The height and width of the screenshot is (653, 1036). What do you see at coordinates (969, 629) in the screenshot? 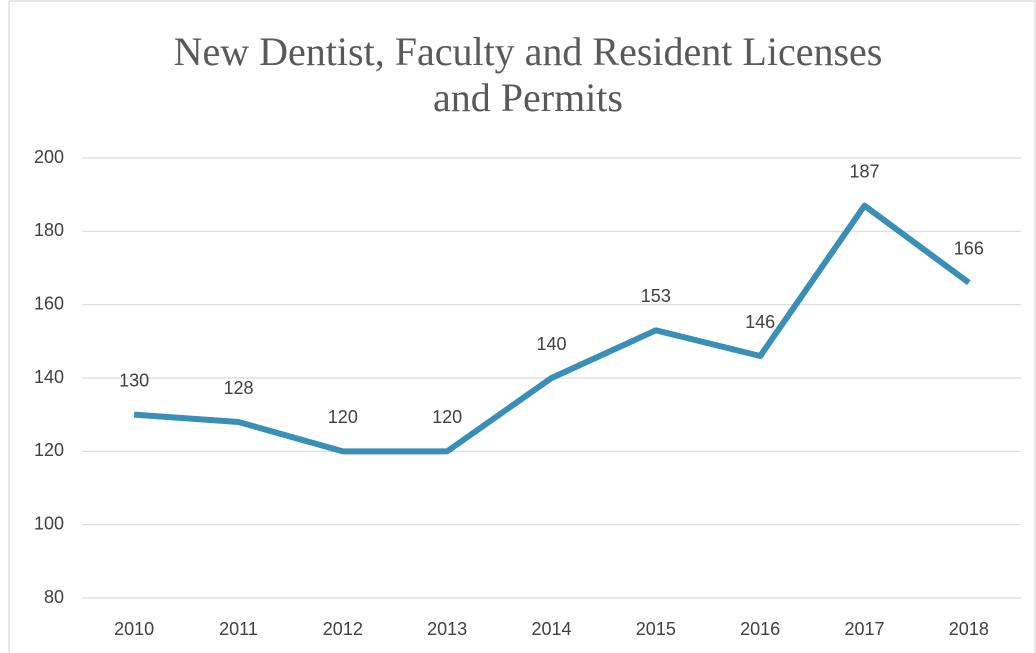
I see `x-tick-label: 2018` at bounding box center [969, 629].